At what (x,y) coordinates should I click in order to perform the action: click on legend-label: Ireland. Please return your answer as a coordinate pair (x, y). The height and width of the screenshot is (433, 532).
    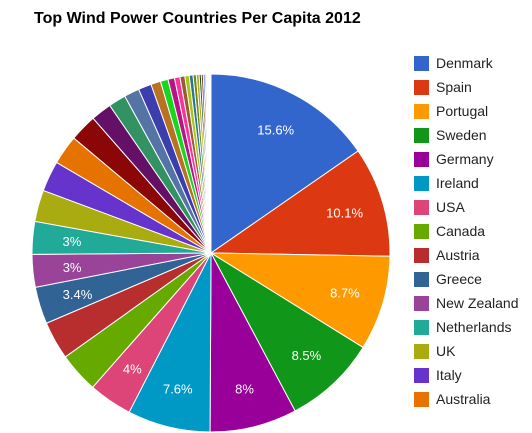
    Looking at the image, I should click on (457, 183).